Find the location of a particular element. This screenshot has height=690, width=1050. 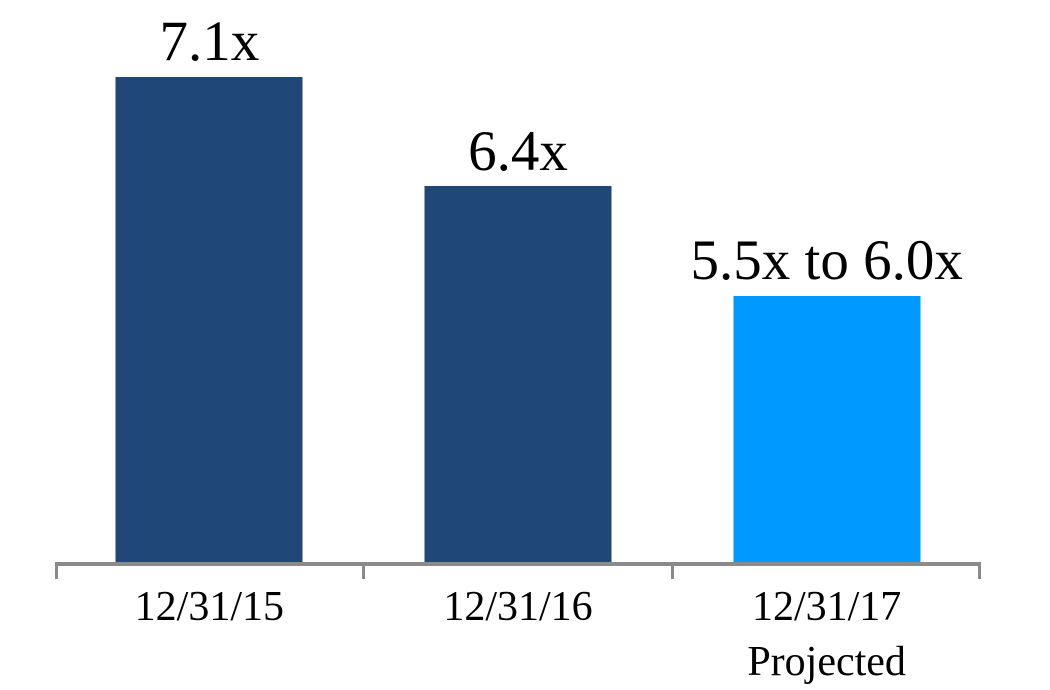

x-axis-label-line1: 12/31/17 is located at coordinates (826, 607).